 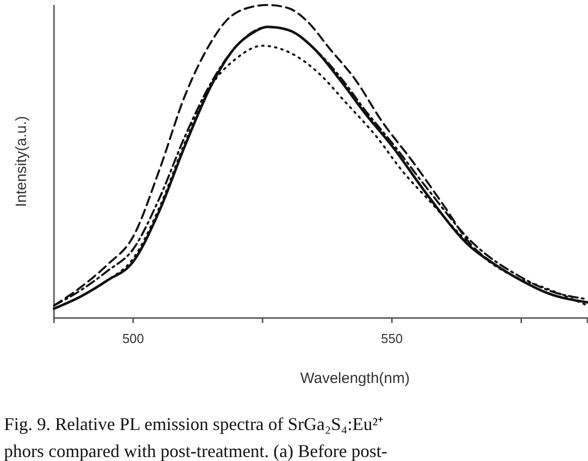 I want to click on text: phors compared with post-treatment. (a) Before post-, so click(x=196, y=451).